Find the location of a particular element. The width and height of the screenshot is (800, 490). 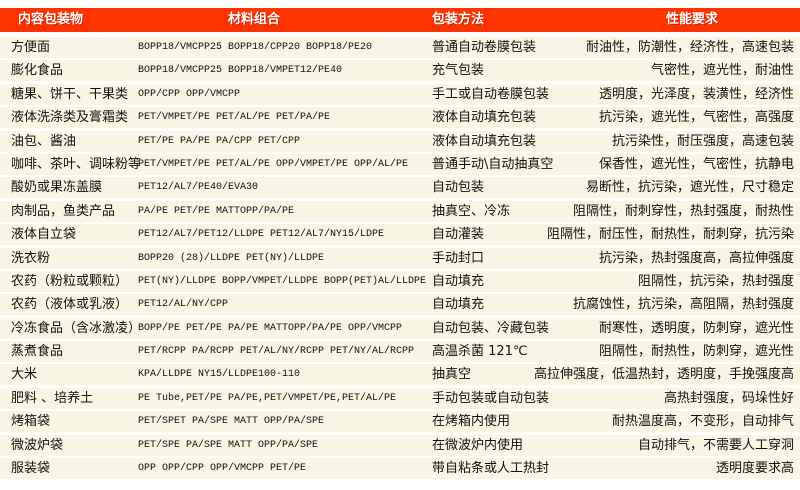

cell-performance: 阻隔性，抗污染，热封强度 is located at coordinates (715, 281).